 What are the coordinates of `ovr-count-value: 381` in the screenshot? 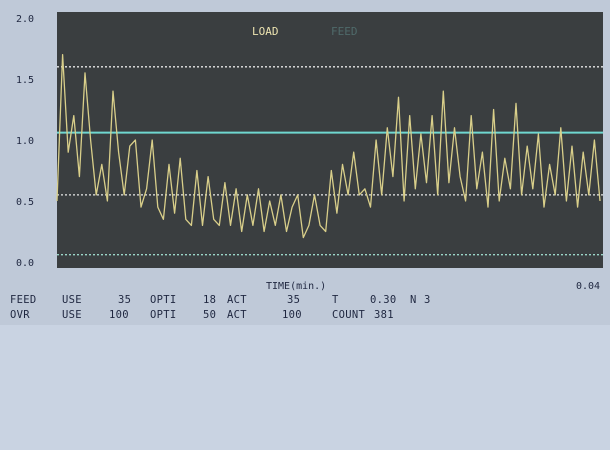 It's located at (384, 315).